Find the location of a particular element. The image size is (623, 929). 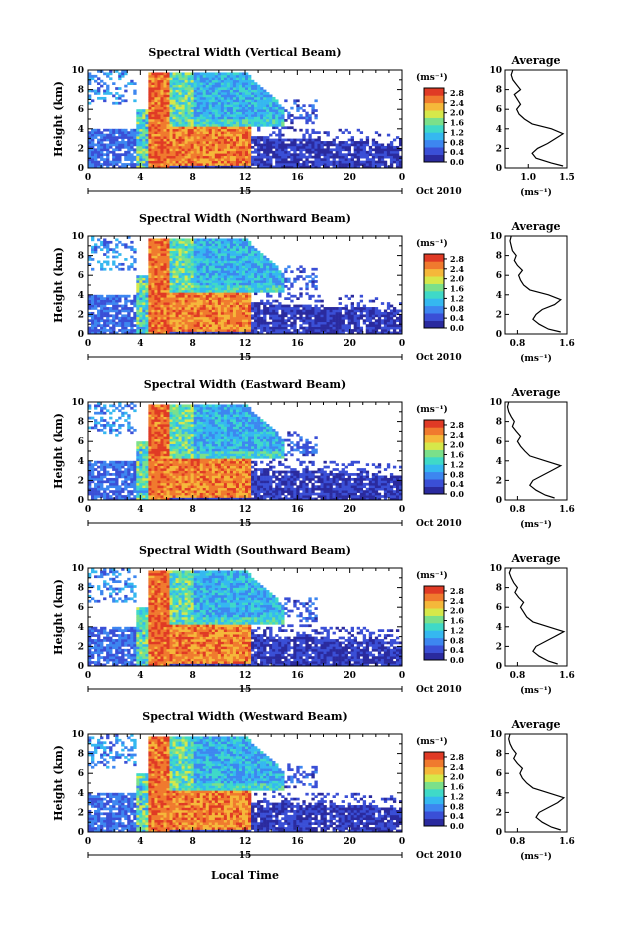

y-tick-label: 4 is located at coordinates (81, 130).